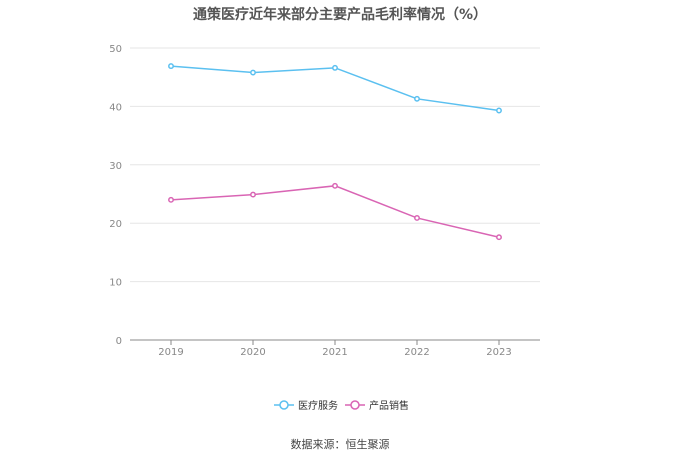 The height and width of the screenshot is (460, 680). Describe the element at coordinates (252, 352) in the screenshot. I see `x-tick-label: 2020` at that location.